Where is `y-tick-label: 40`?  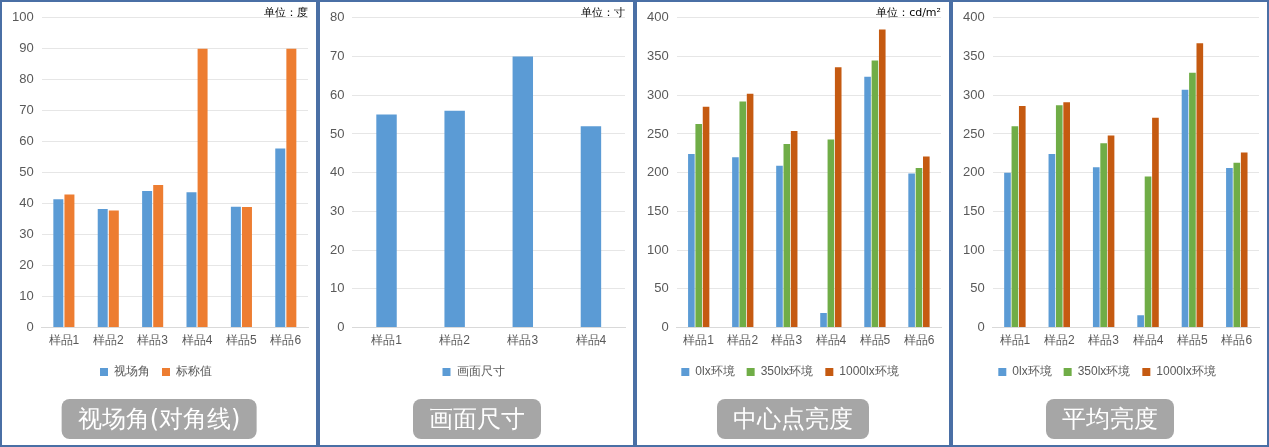 y-tick-label: 40 is located at coordinates (337, 172).